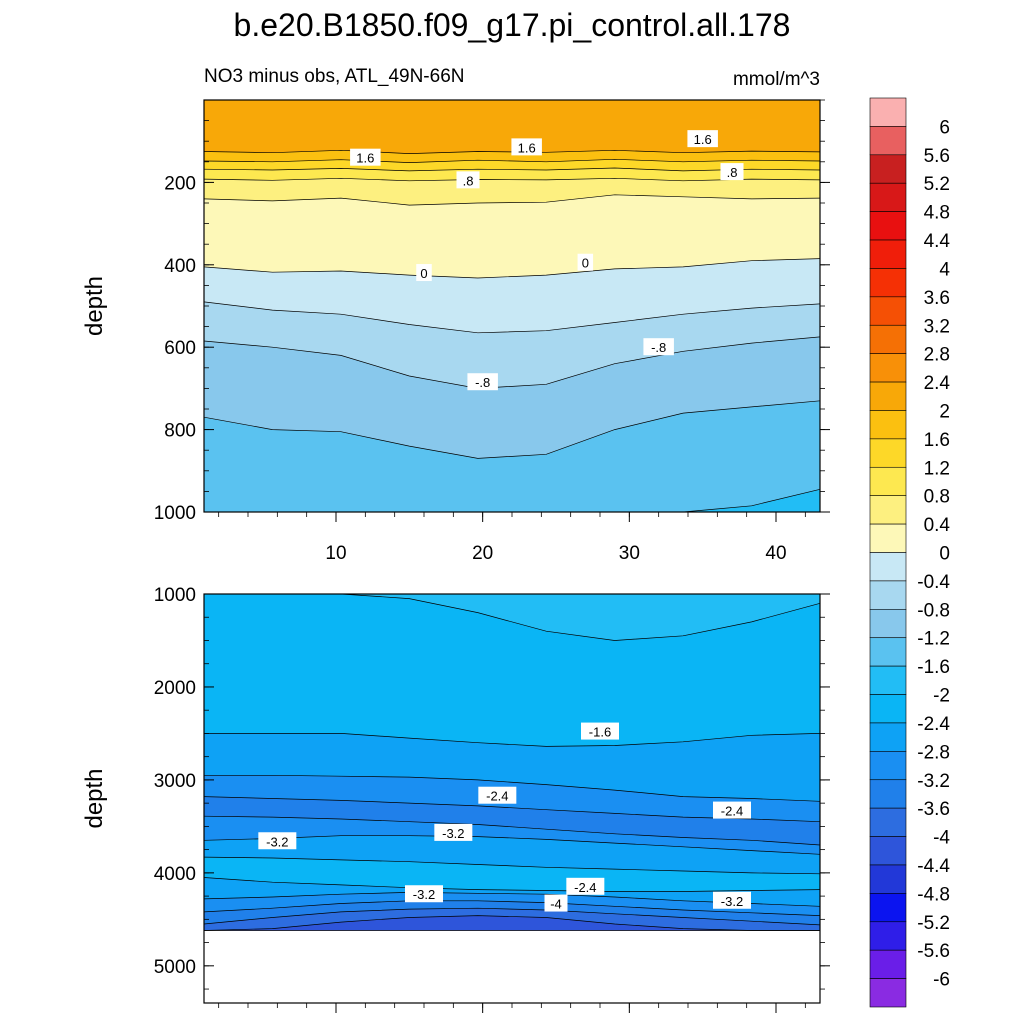  I want to click on colorbar-label: -1.6, so click(933, 667).